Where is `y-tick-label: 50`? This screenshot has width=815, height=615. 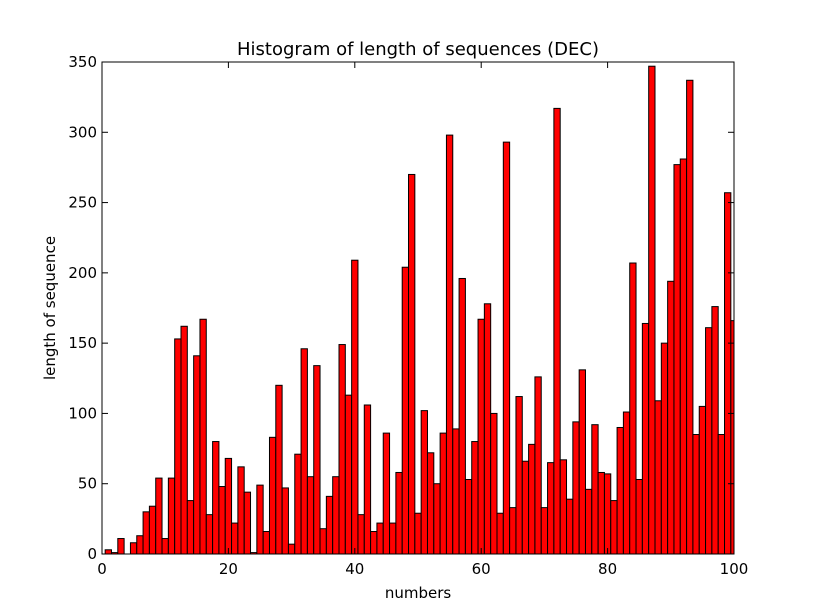 y-tick-label: 50 is located at coordinates (87, 484).